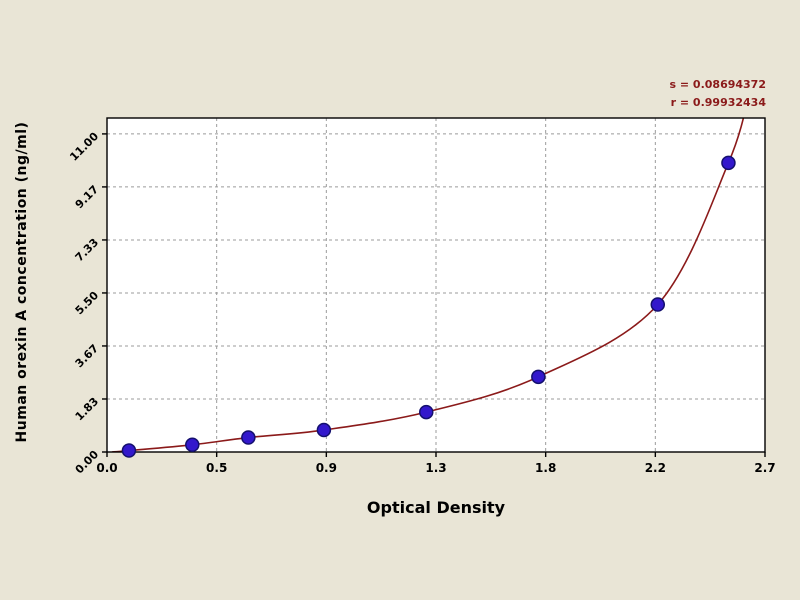  Describe the element at coordinates (436, 507) in the screenshot. I see `x-axis-title: Optical Density` at that location.